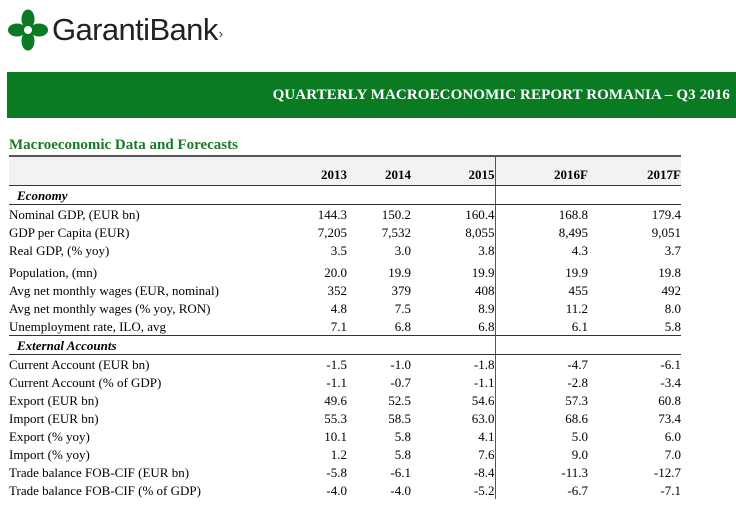  I want to click on forecast-value-cell: -4.7, so click(577, 364).